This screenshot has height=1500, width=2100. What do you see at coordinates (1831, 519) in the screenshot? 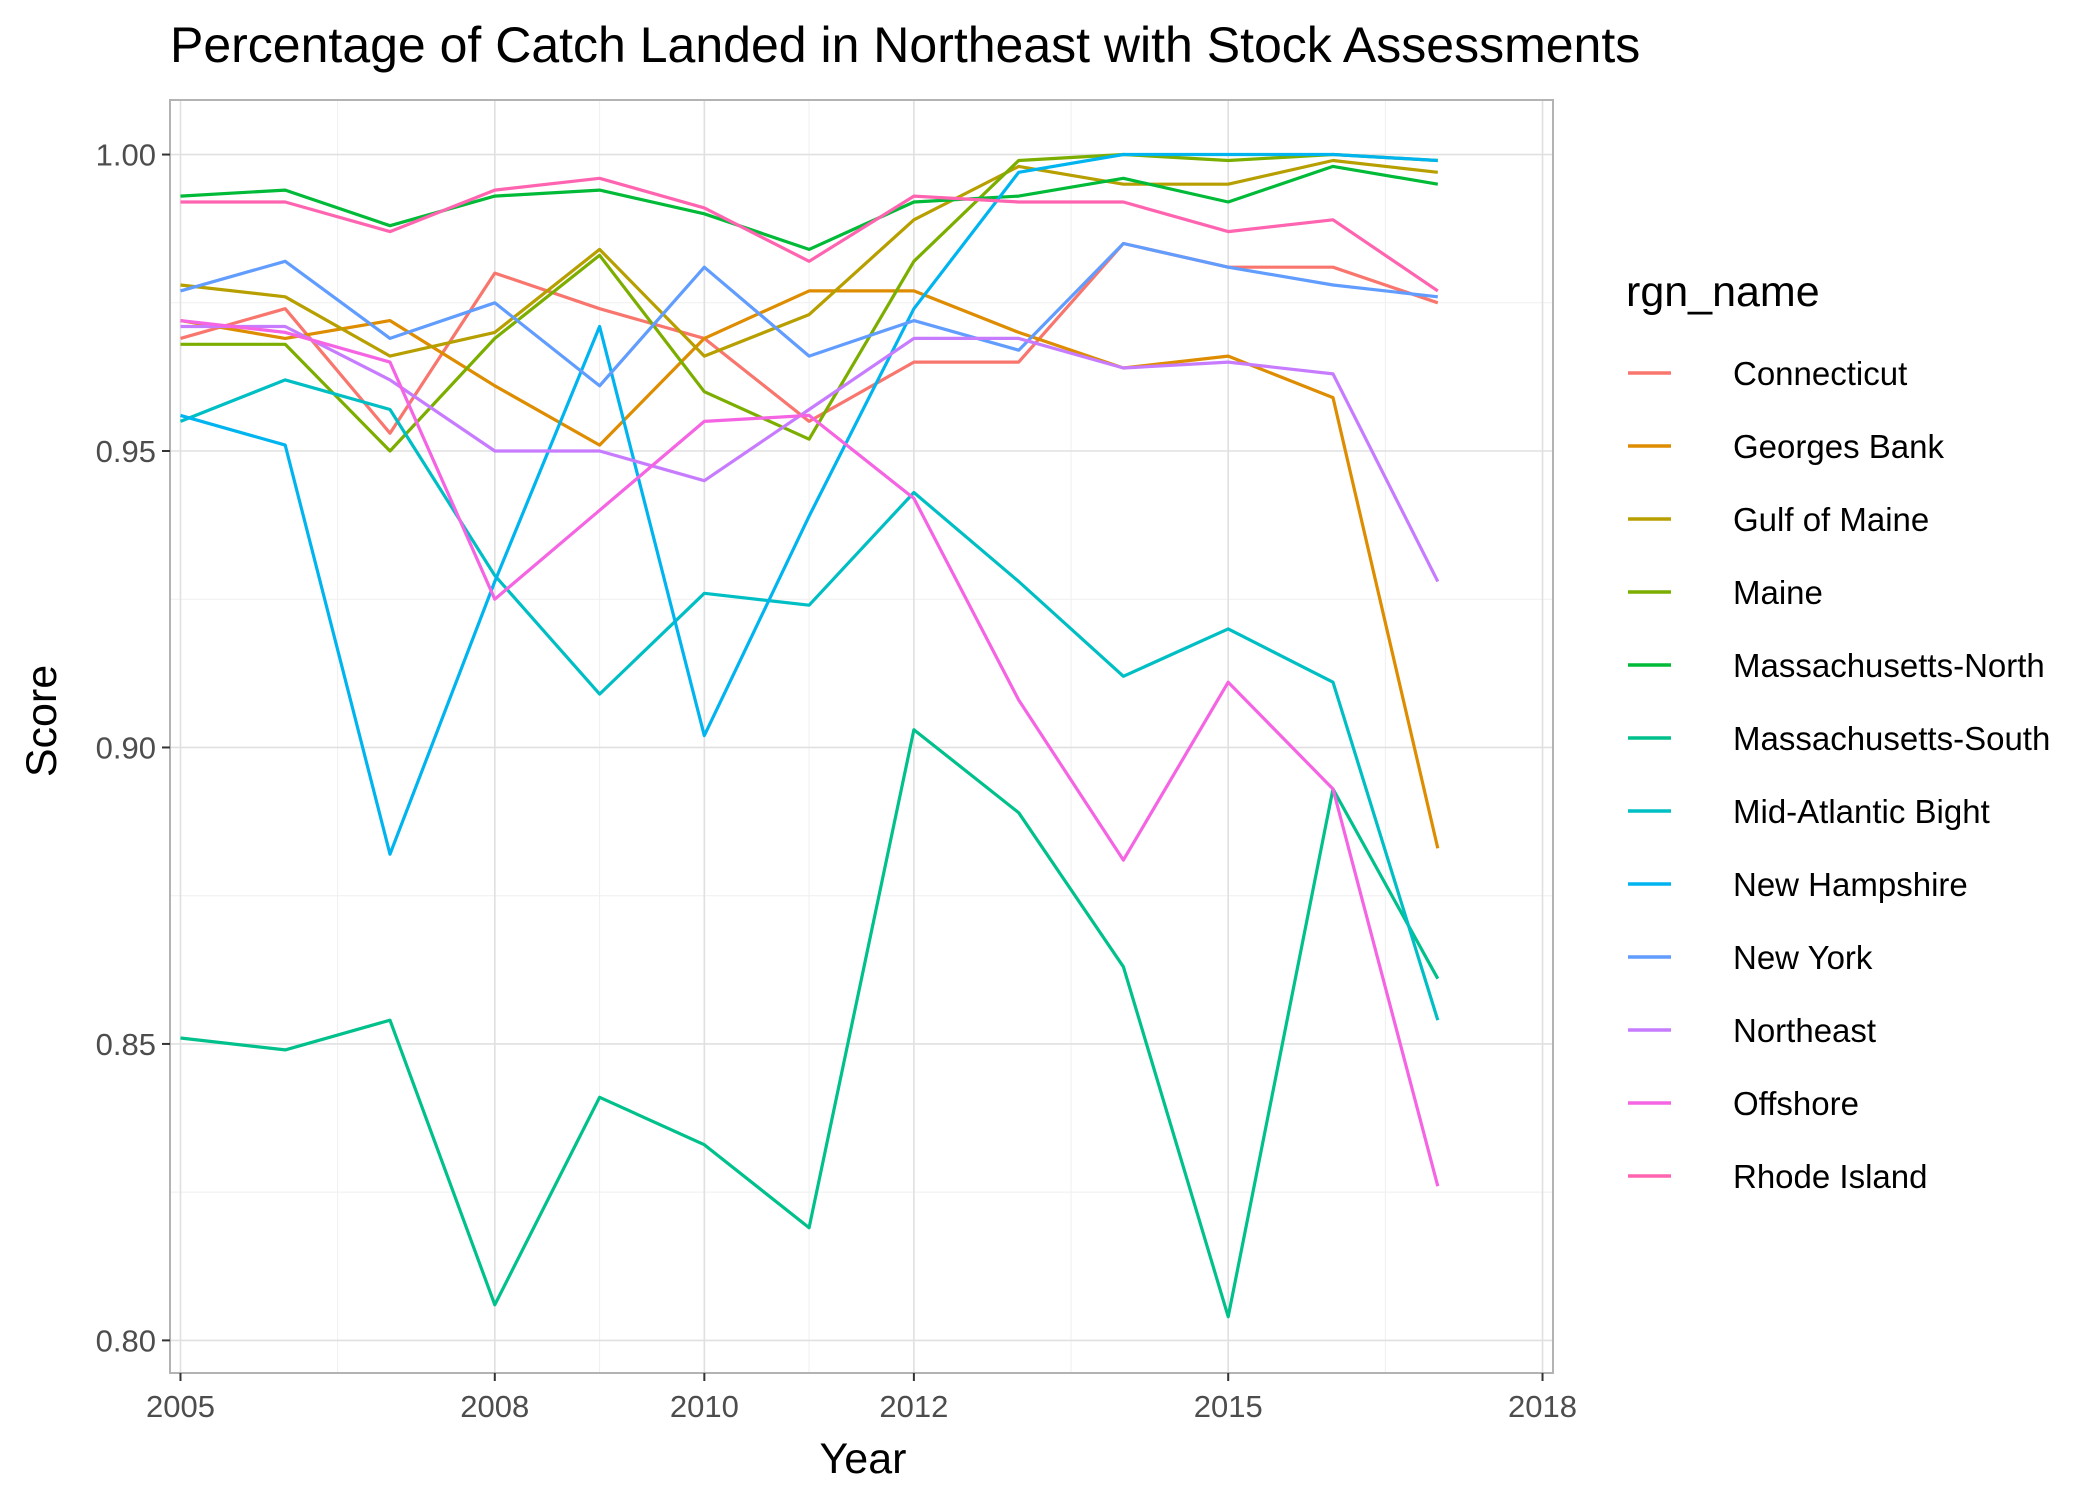
I see `legend-label-gulf-of-maine: Gulf of Maine` at bounding box center [1831, 519].